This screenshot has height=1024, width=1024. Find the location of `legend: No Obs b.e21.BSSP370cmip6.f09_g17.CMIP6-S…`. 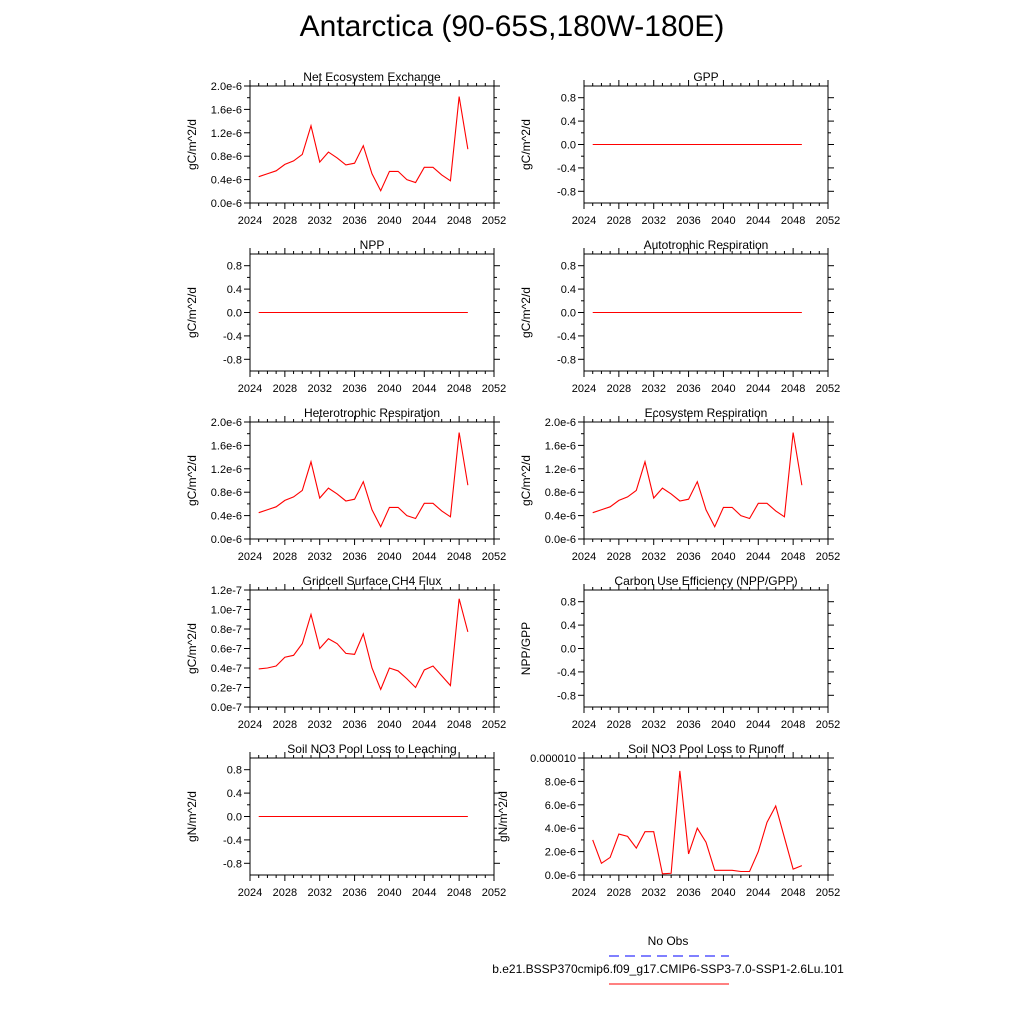

legend: No Obs b.e21.BSSP370cmip6.f09_g17.CMIP6-S… is located at coordinates (668, 959).